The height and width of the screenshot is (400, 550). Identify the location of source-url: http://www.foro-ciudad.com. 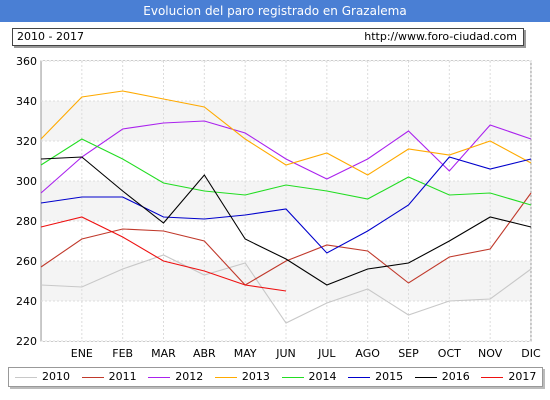
(440, 36).